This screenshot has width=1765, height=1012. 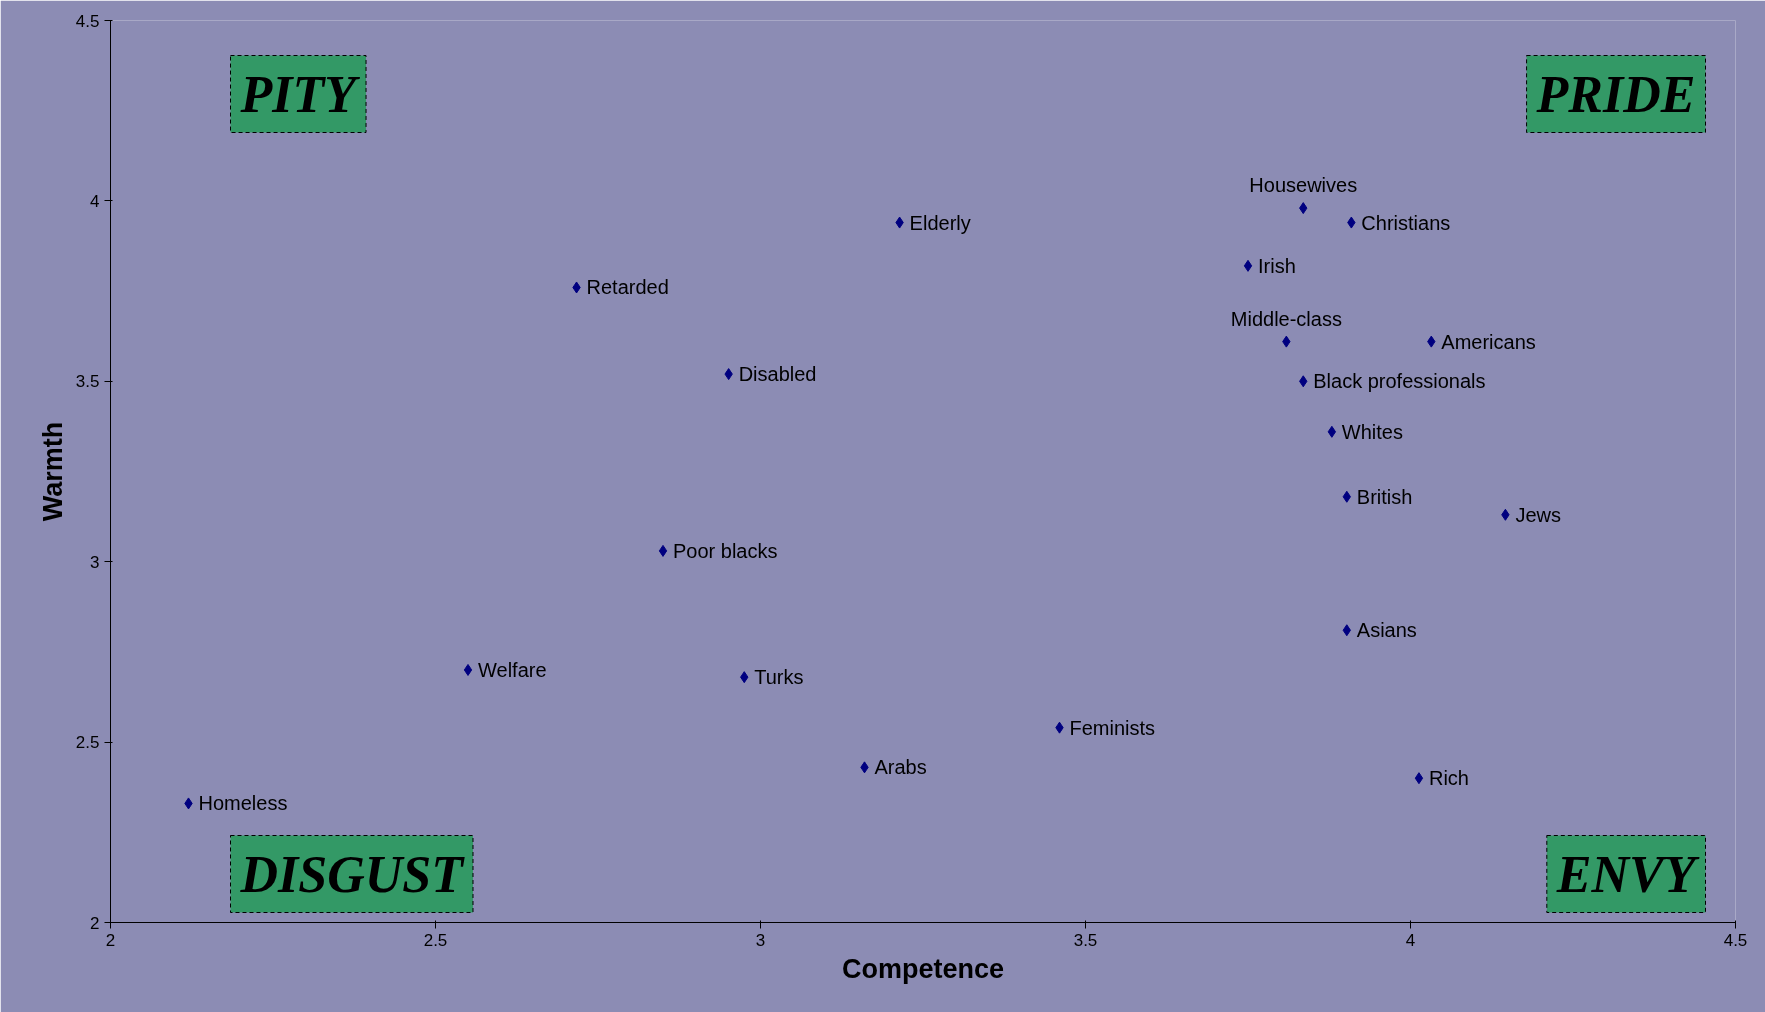 What do you see at coordinates (940, 222) in the screenshot?
I see `annotation: Elderly` at bounding box center [940, 222].